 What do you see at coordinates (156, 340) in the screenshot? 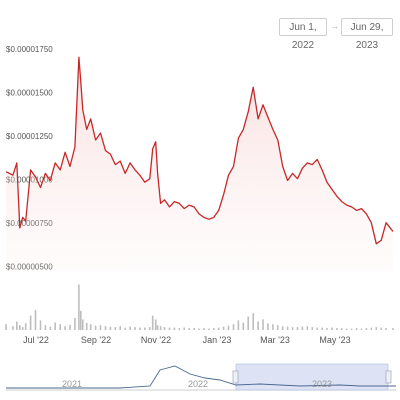
I see `x-tick-label: Nov '22` at bounding box center [156, 340].